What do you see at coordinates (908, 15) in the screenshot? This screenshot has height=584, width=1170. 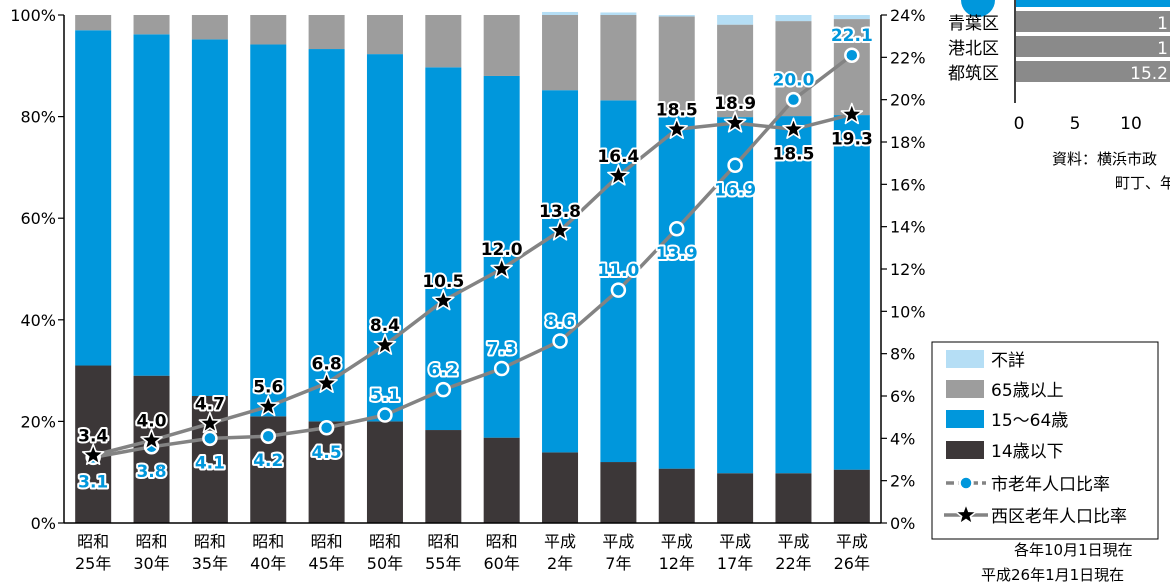 I see `right-tick-label: 24%` at bounding box center [908, 15].